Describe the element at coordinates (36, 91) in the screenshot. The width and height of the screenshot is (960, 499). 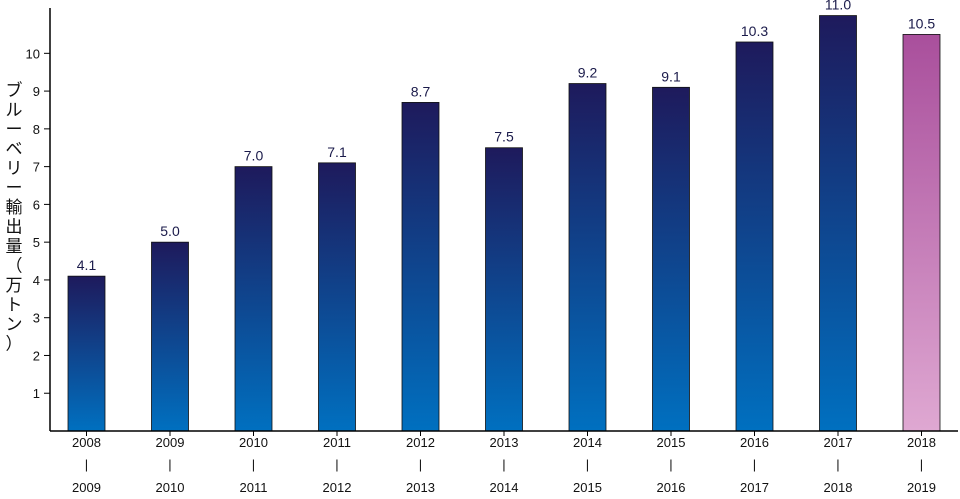
I see `y-tick-label: 9` at that location.